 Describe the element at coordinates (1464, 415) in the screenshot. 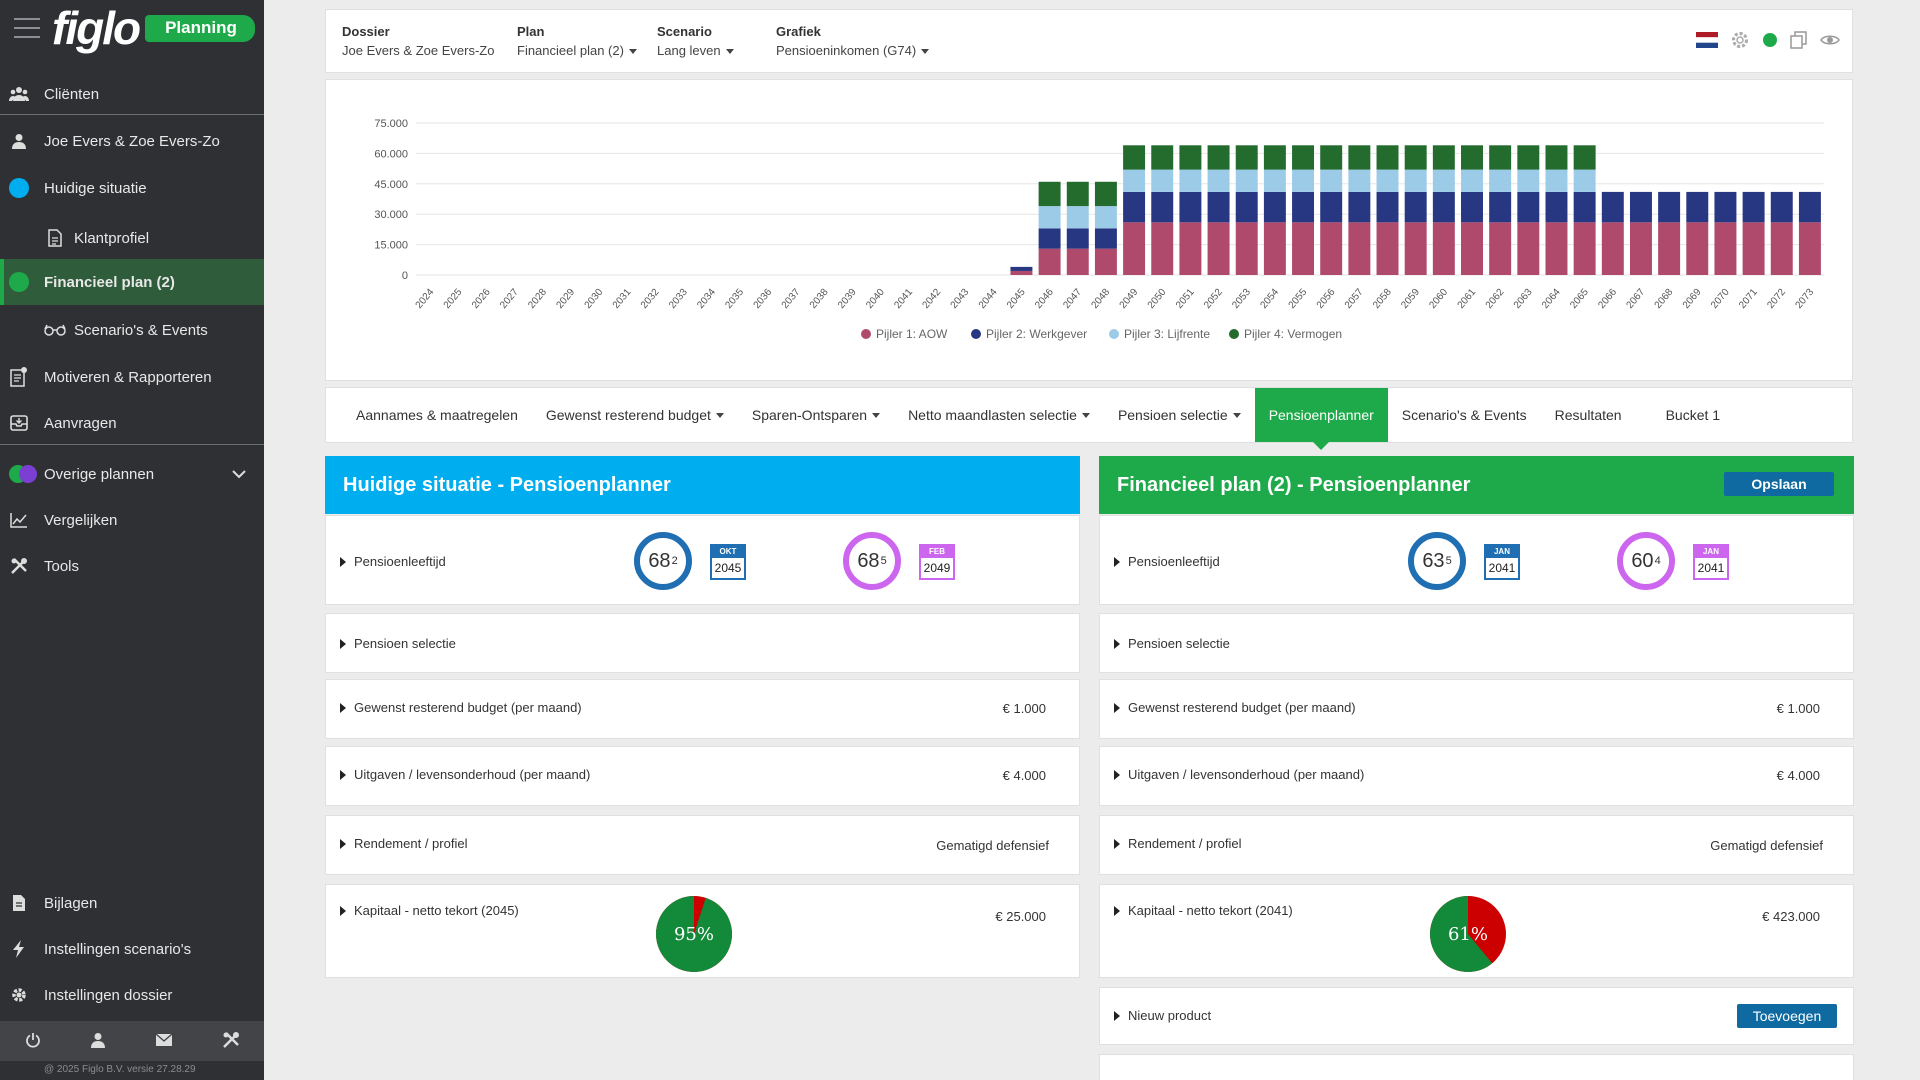

I see `tab-scenario-s-events: Scenario's & Events` at that location.